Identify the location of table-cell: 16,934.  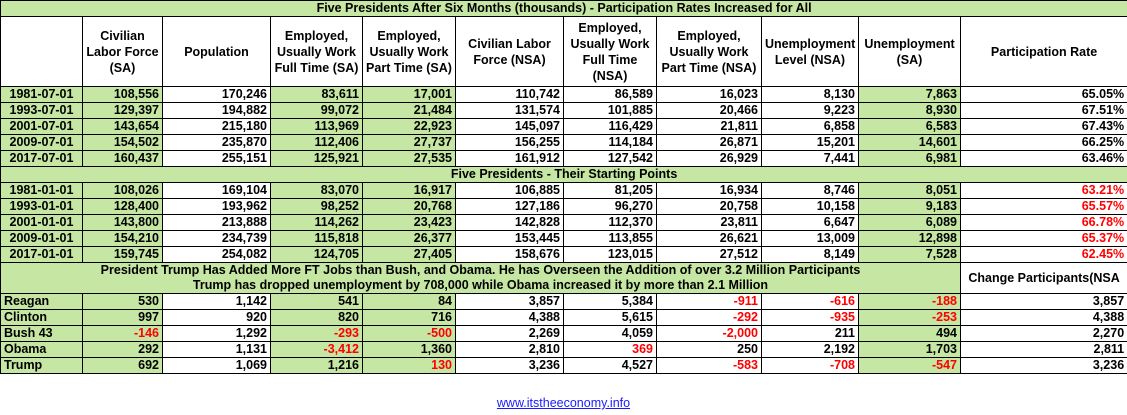
(709, 190).